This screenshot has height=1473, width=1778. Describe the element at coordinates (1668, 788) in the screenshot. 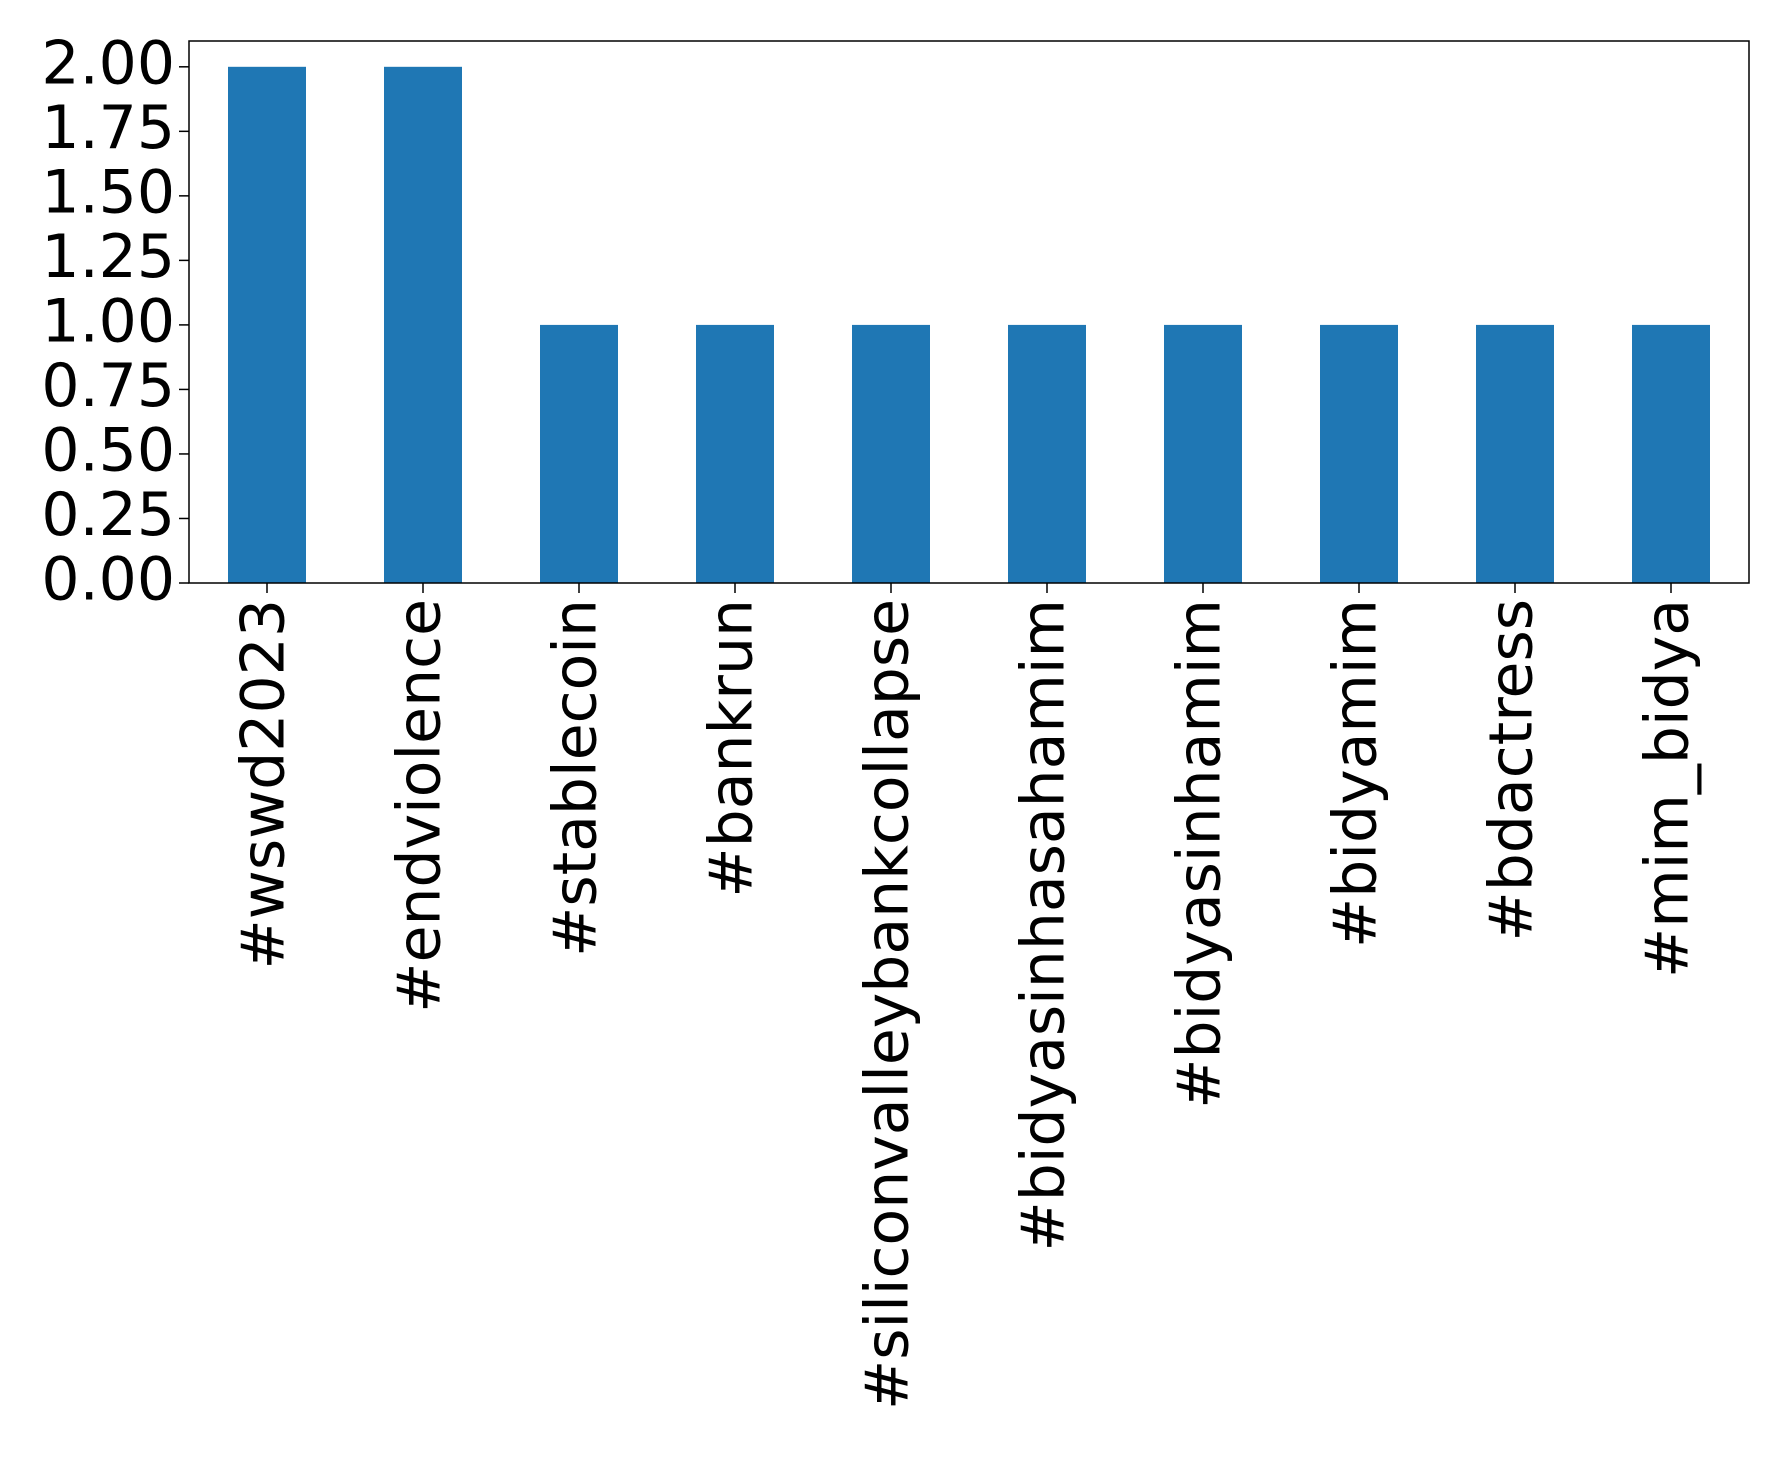

I see `x-tick-label: #mim_bidya` at that location.